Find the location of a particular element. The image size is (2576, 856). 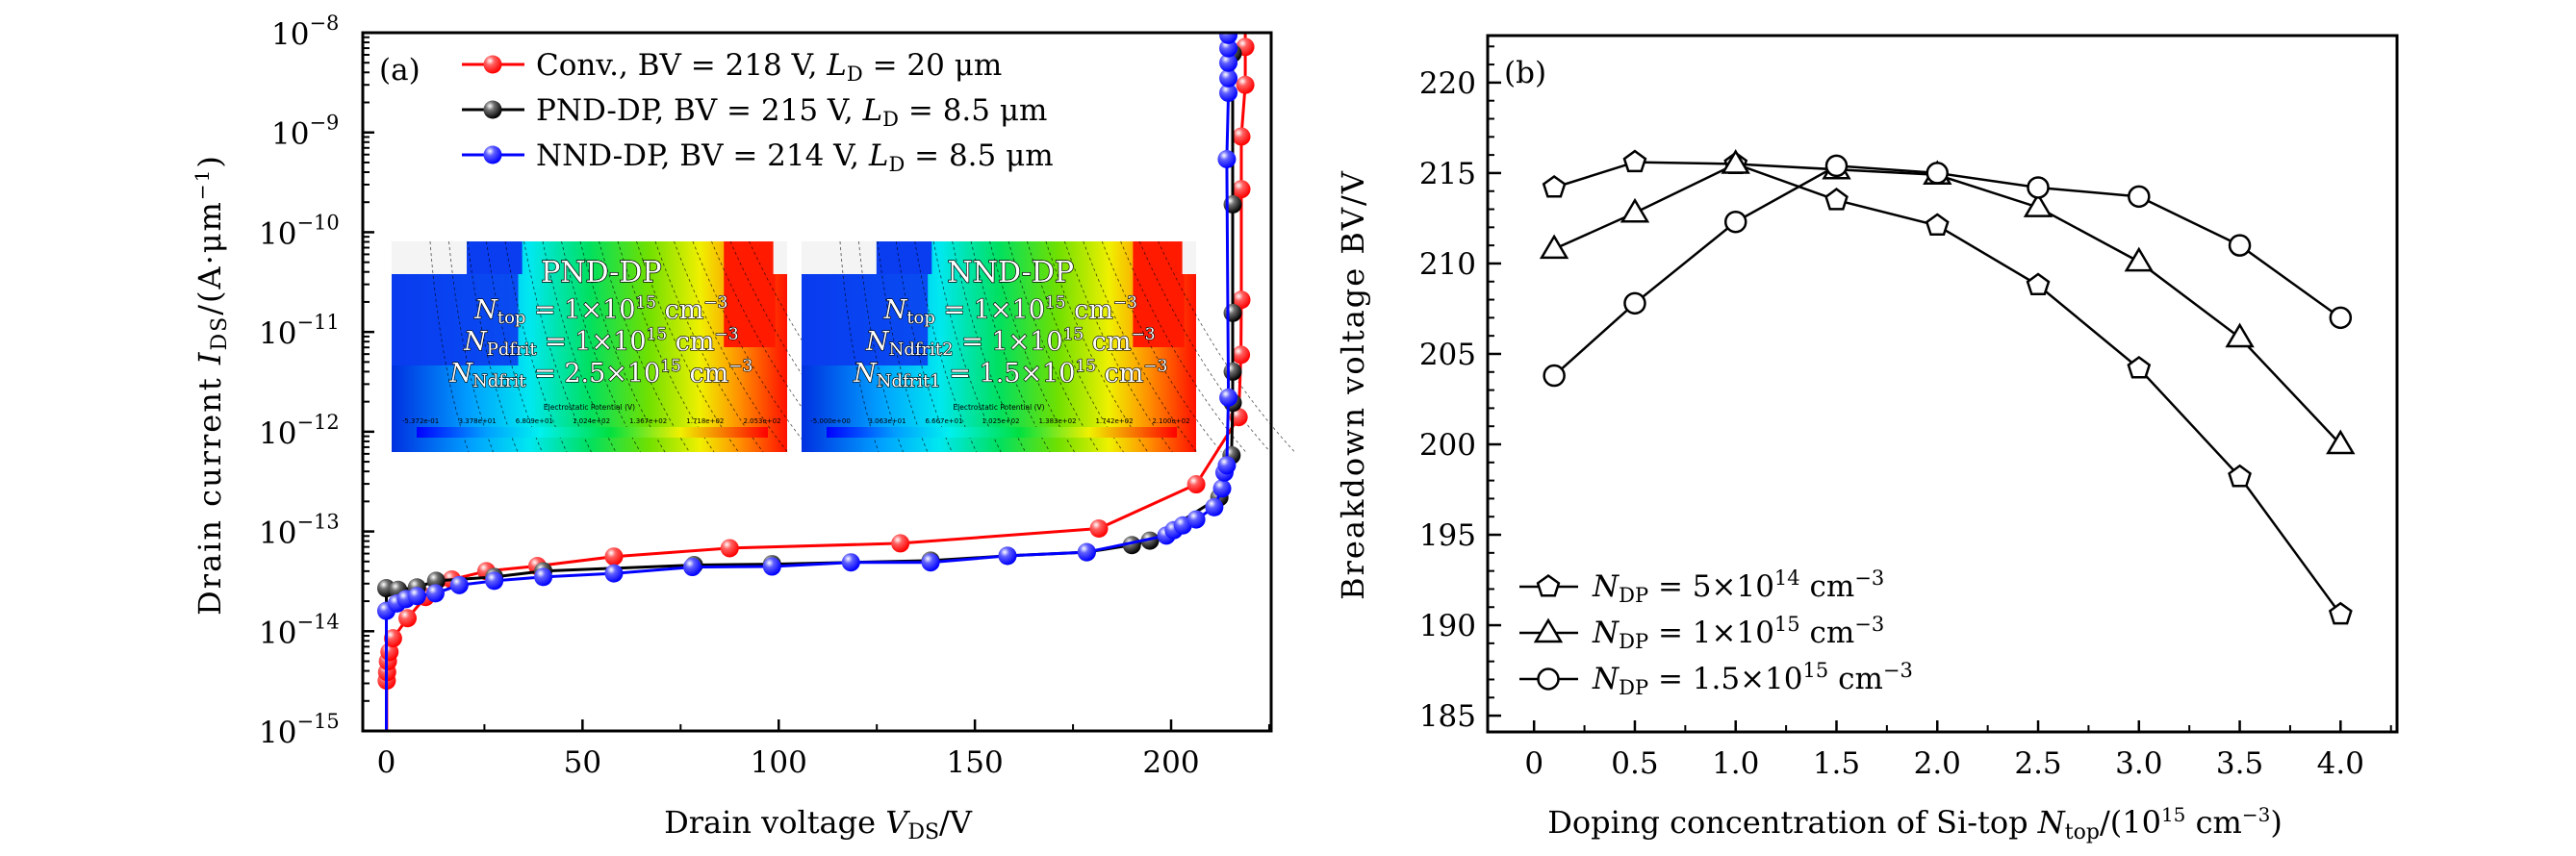

a-x-tick-label: 50 is located at coordinates (582, 762).